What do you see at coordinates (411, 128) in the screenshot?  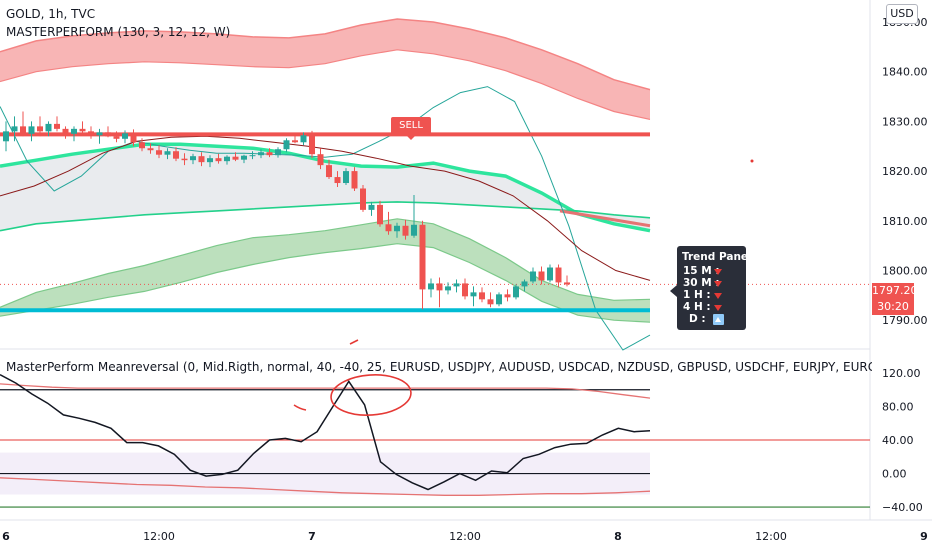 I see `sell-signal-label: SELL` at bounding box center [411, 128].